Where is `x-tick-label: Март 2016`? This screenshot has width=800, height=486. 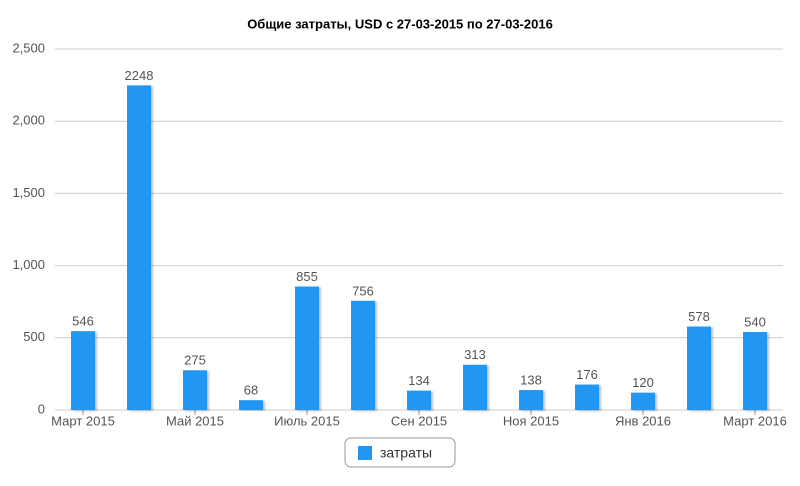 x-tick-label: Март 2016 is located at coordinates (755, 420).